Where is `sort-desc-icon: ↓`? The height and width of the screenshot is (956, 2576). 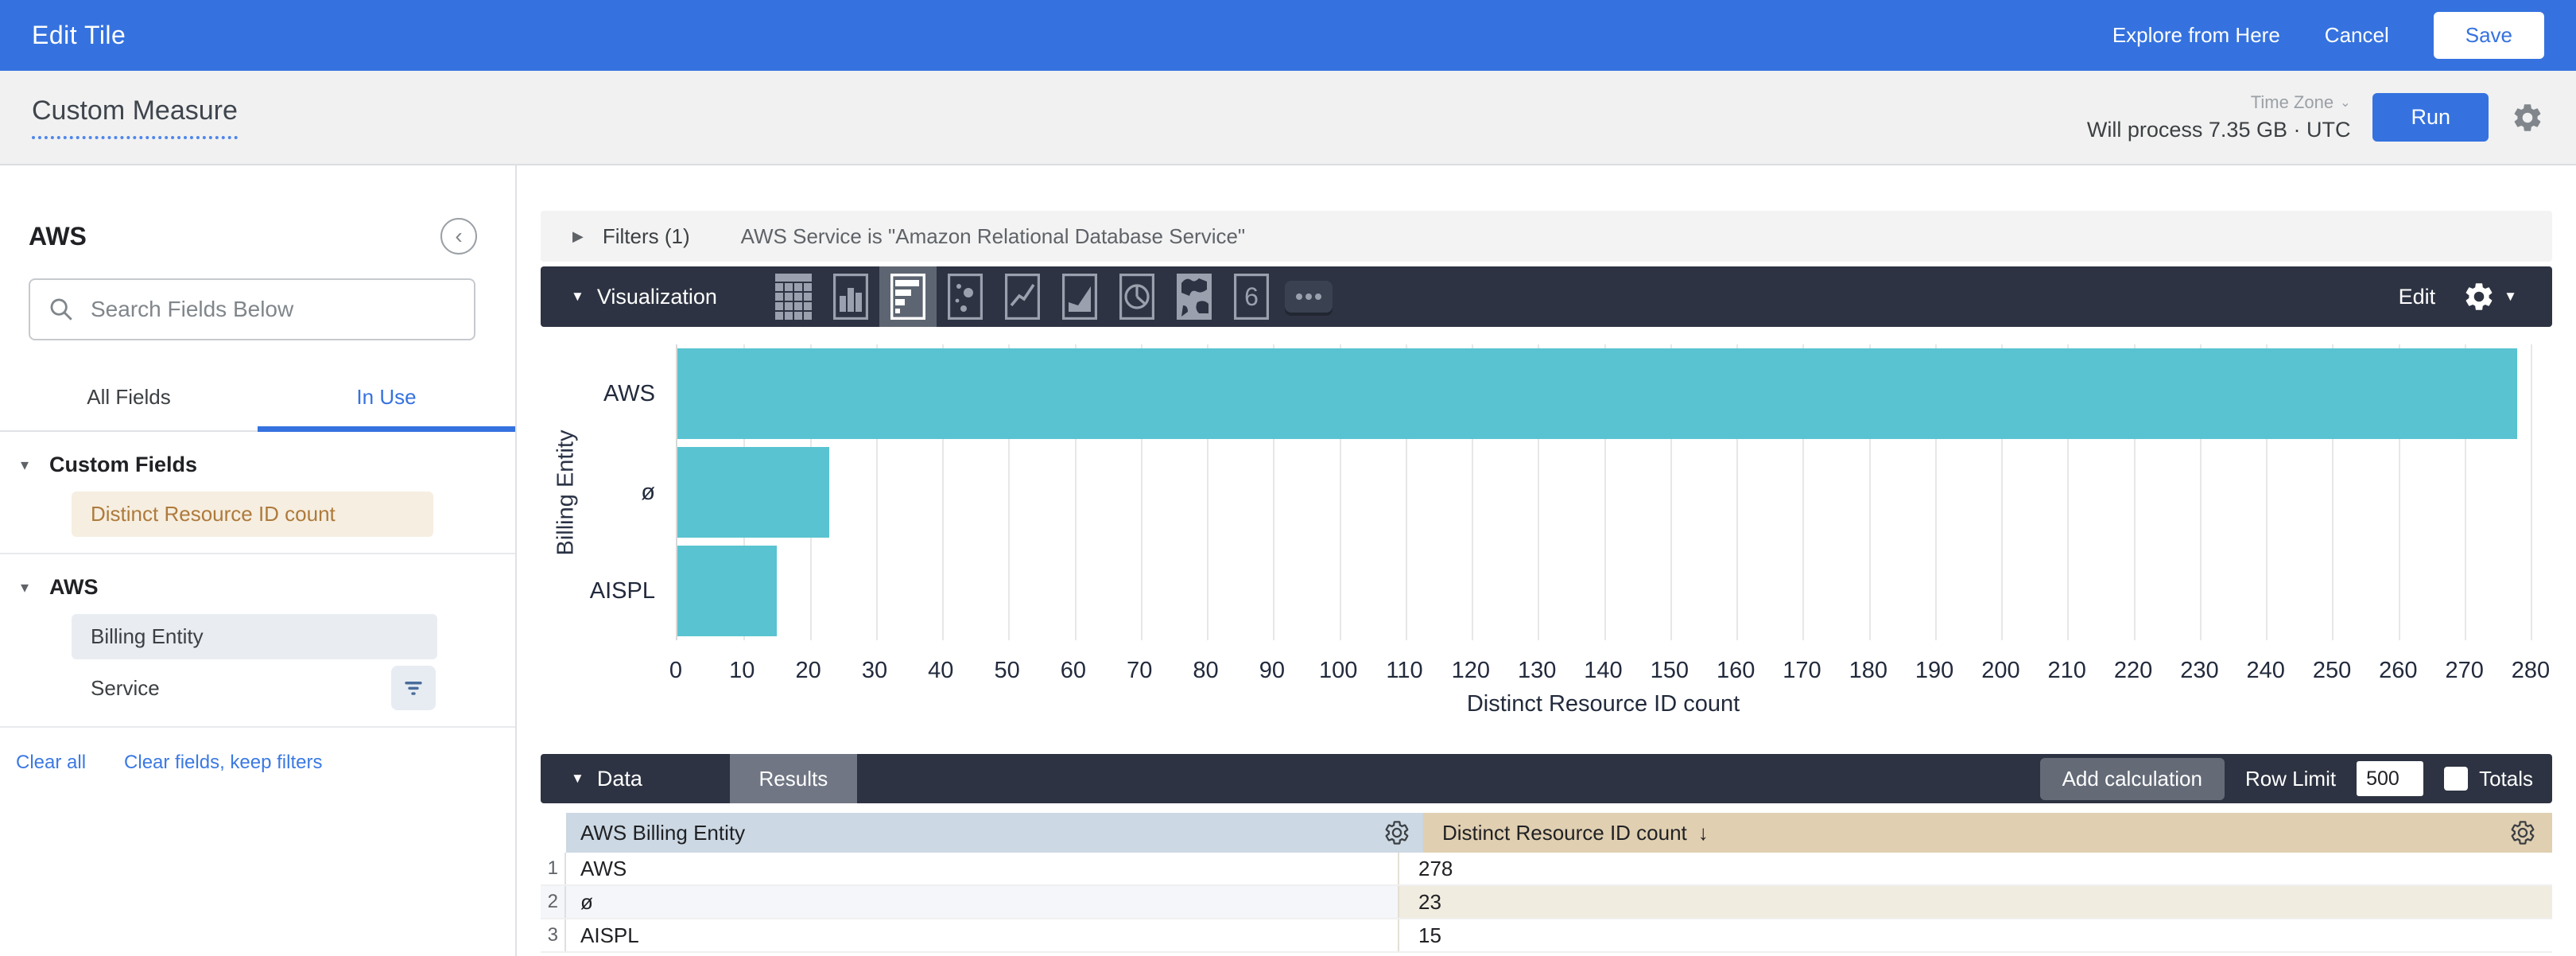 sort-desc-icon: ↓ is located at coordinates (1703, 832).